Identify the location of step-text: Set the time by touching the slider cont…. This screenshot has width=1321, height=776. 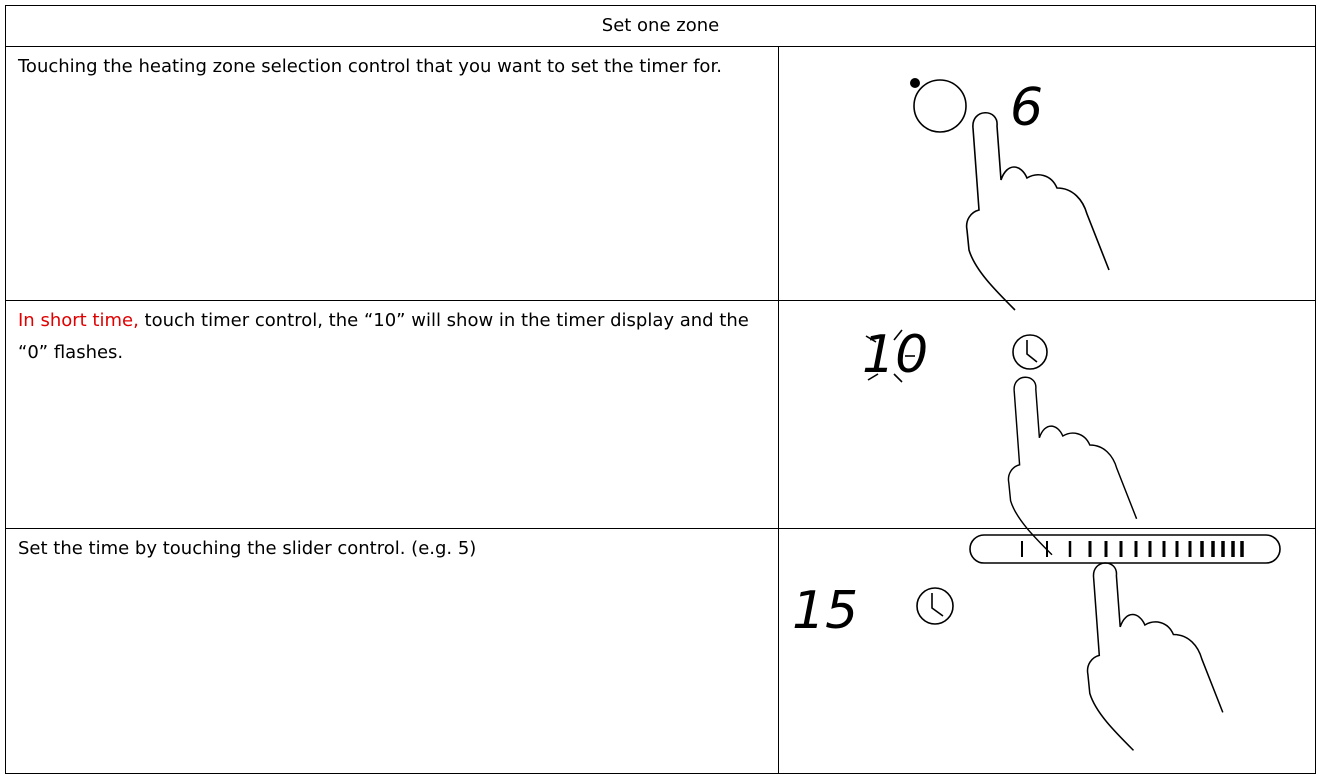
(247, 548).